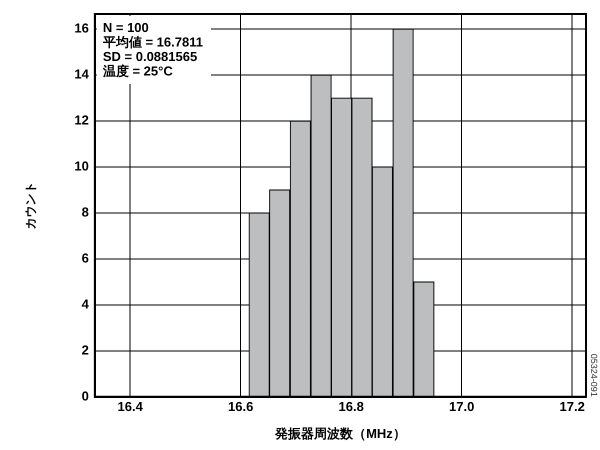 The width and height of the screenshot is (600, 450). What do you see at coordinates (85, 258) in the screenshot?
I see `y-tick-label: 6` at bounding box center [85, 258].